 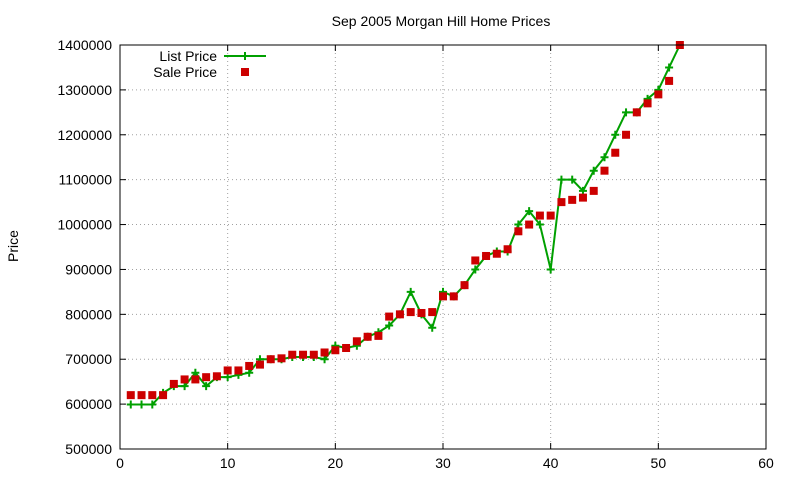 I want to click on x-tick-label: 60, so click(x=766, y=463).